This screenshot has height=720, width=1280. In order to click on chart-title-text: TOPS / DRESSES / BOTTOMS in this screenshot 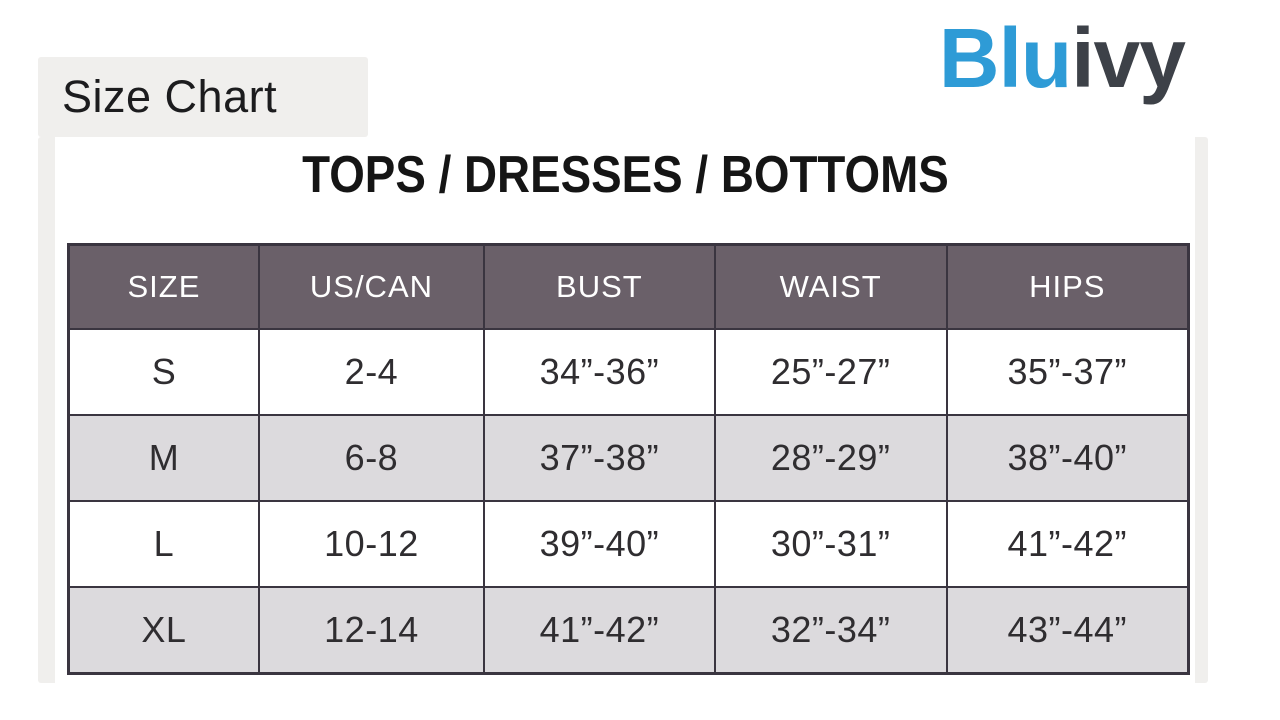, I will do `click(625, 175)`.